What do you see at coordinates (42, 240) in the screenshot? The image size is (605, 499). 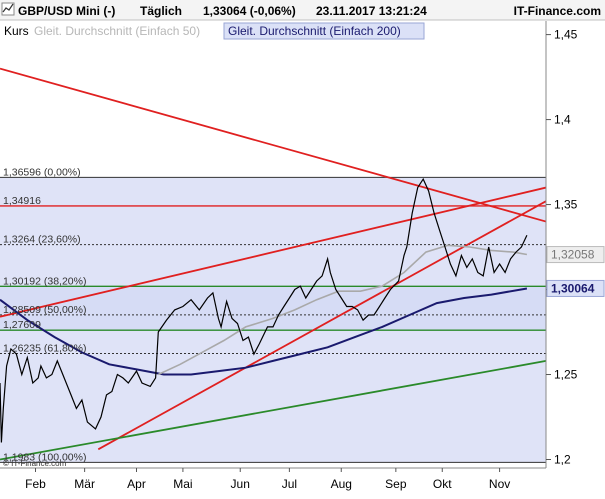 I see `fib-level-label: 1,3264 (23,60%)` at bounding box center [42, 240].